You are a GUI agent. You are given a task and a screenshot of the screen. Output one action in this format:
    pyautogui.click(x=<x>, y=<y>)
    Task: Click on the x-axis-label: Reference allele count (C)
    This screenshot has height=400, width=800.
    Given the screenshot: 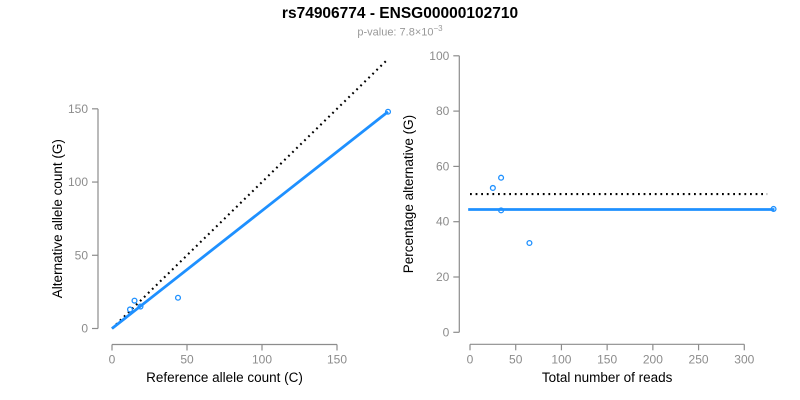 What is the action you would take?
    pyautogui.click(x=224, y=377)
    